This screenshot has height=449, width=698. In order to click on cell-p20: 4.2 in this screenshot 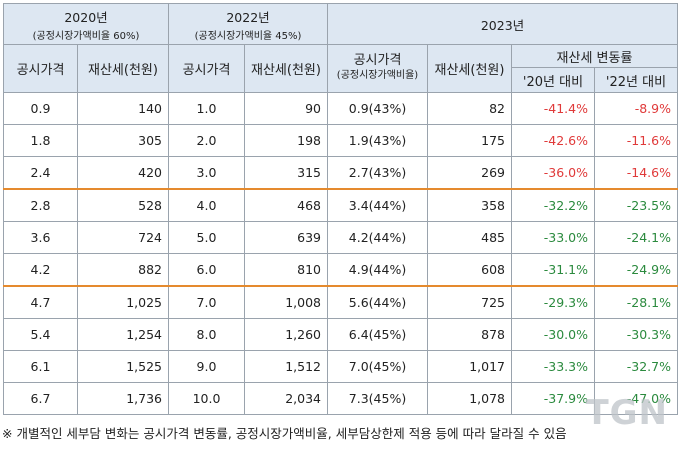, I will do `click(40, 270)`.